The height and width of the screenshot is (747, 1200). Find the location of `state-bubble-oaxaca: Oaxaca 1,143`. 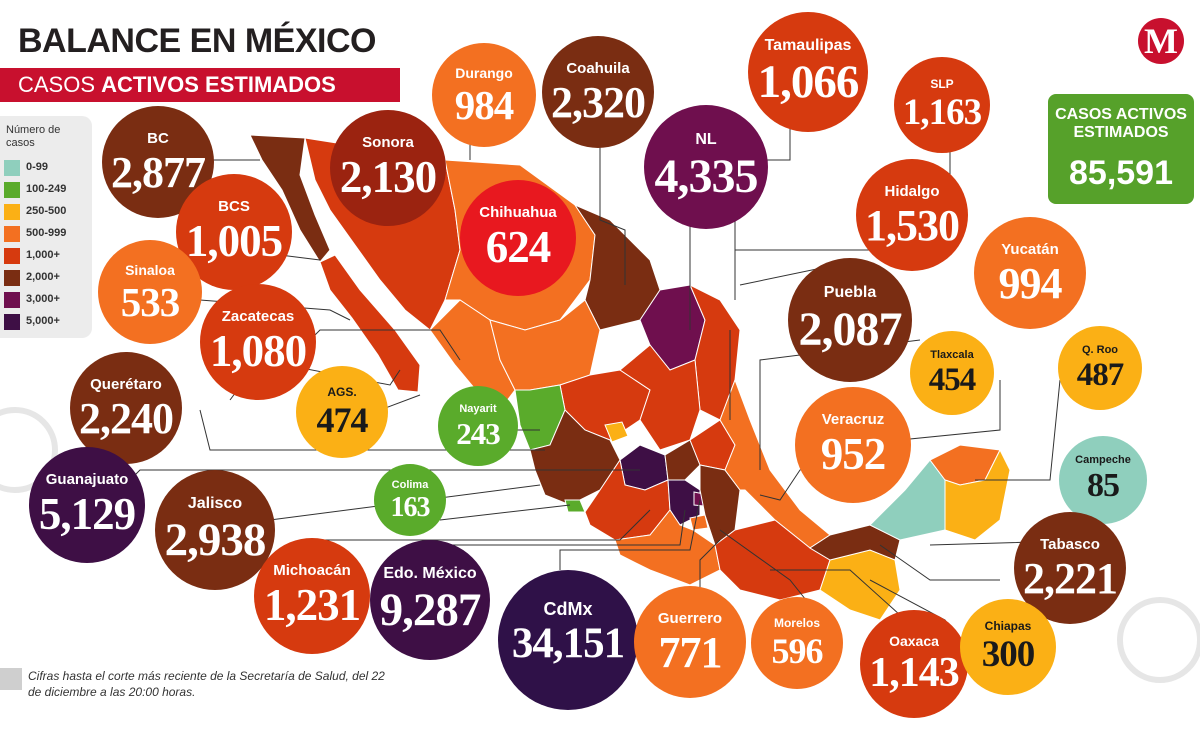

state-bubble-oaxaca: Oaxaca 1,143 is located at coordinates (914, 664).